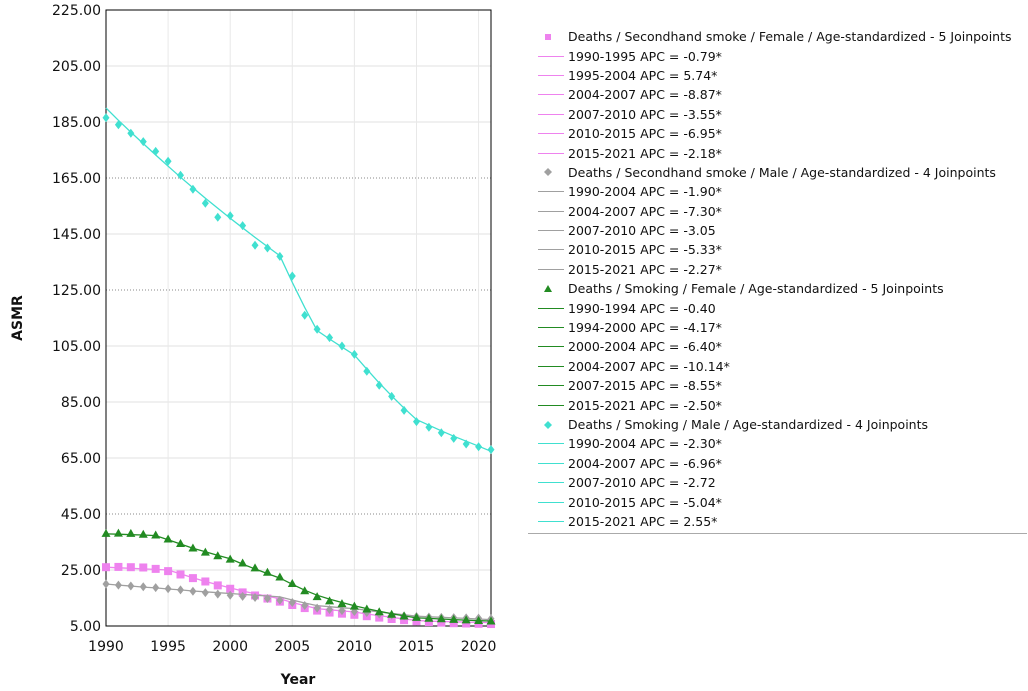  I want to click on legend-segment-label: 2015-2021 APC = 2.55*, so click(643, 521).